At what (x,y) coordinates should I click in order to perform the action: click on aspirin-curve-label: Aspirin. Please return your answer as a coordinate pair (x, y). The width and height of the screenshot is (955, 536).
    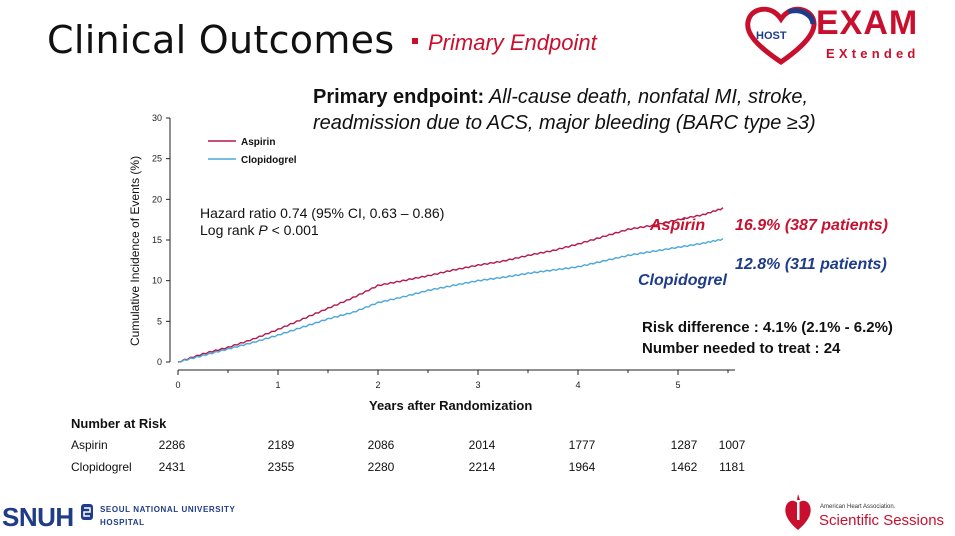
    Looking at the image, I should click on (678, 225).